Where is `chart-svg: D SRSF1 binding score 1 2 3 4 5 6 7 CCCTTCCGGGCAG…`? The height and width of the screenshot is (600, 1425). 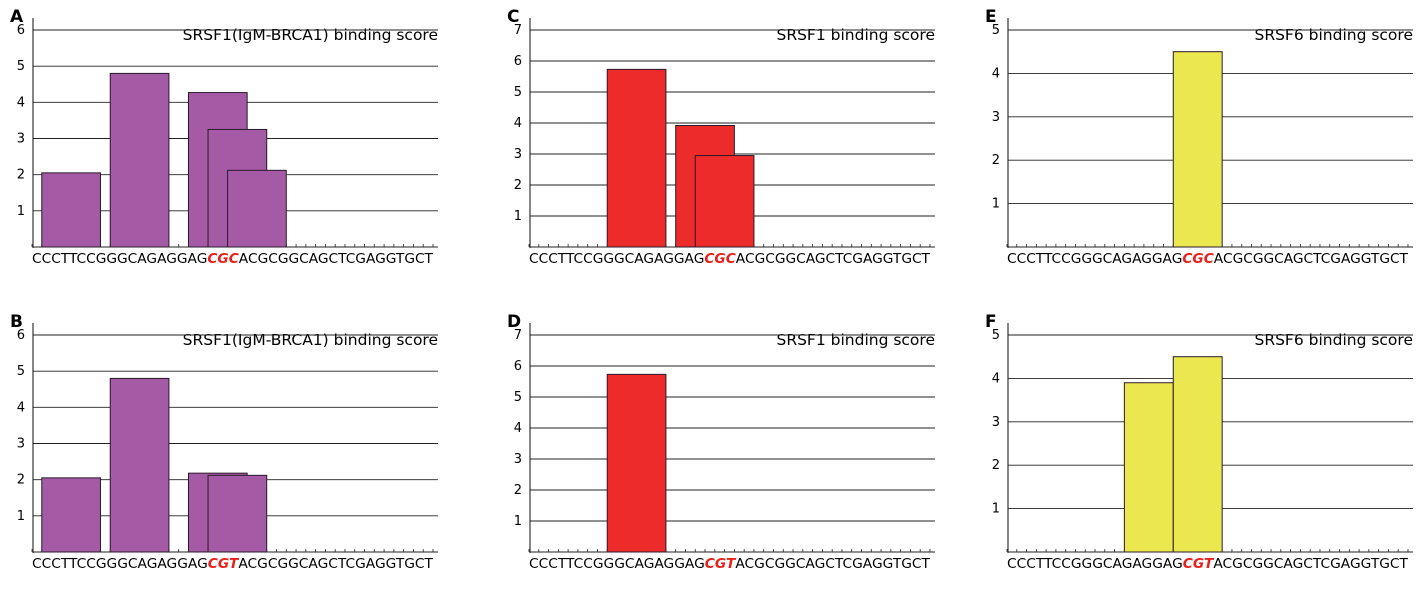
chart-svg: D SRSF1 binding score 1 2 3 4 5 6 7 CCCTTCCGGGCAG… is located at coordinates (721, 442).